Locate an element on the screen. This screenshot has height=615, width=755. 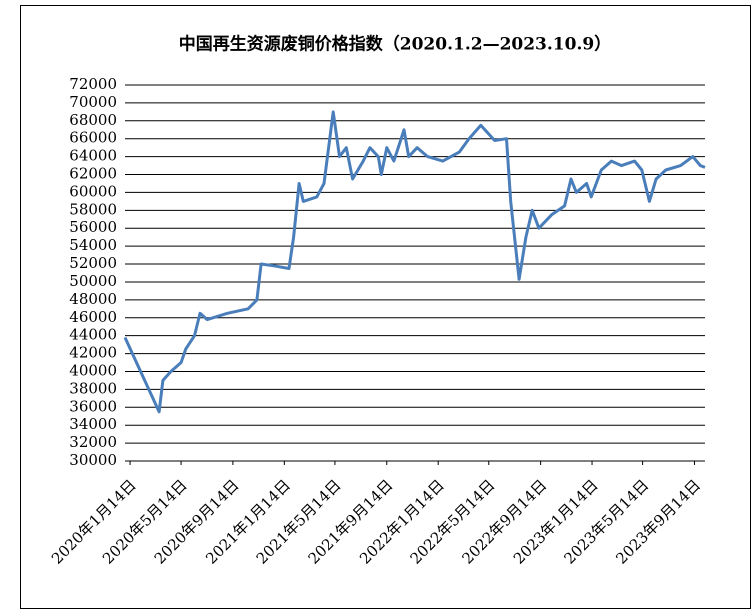
y-tick-label: 52000 is located at coordinates (93, 263).